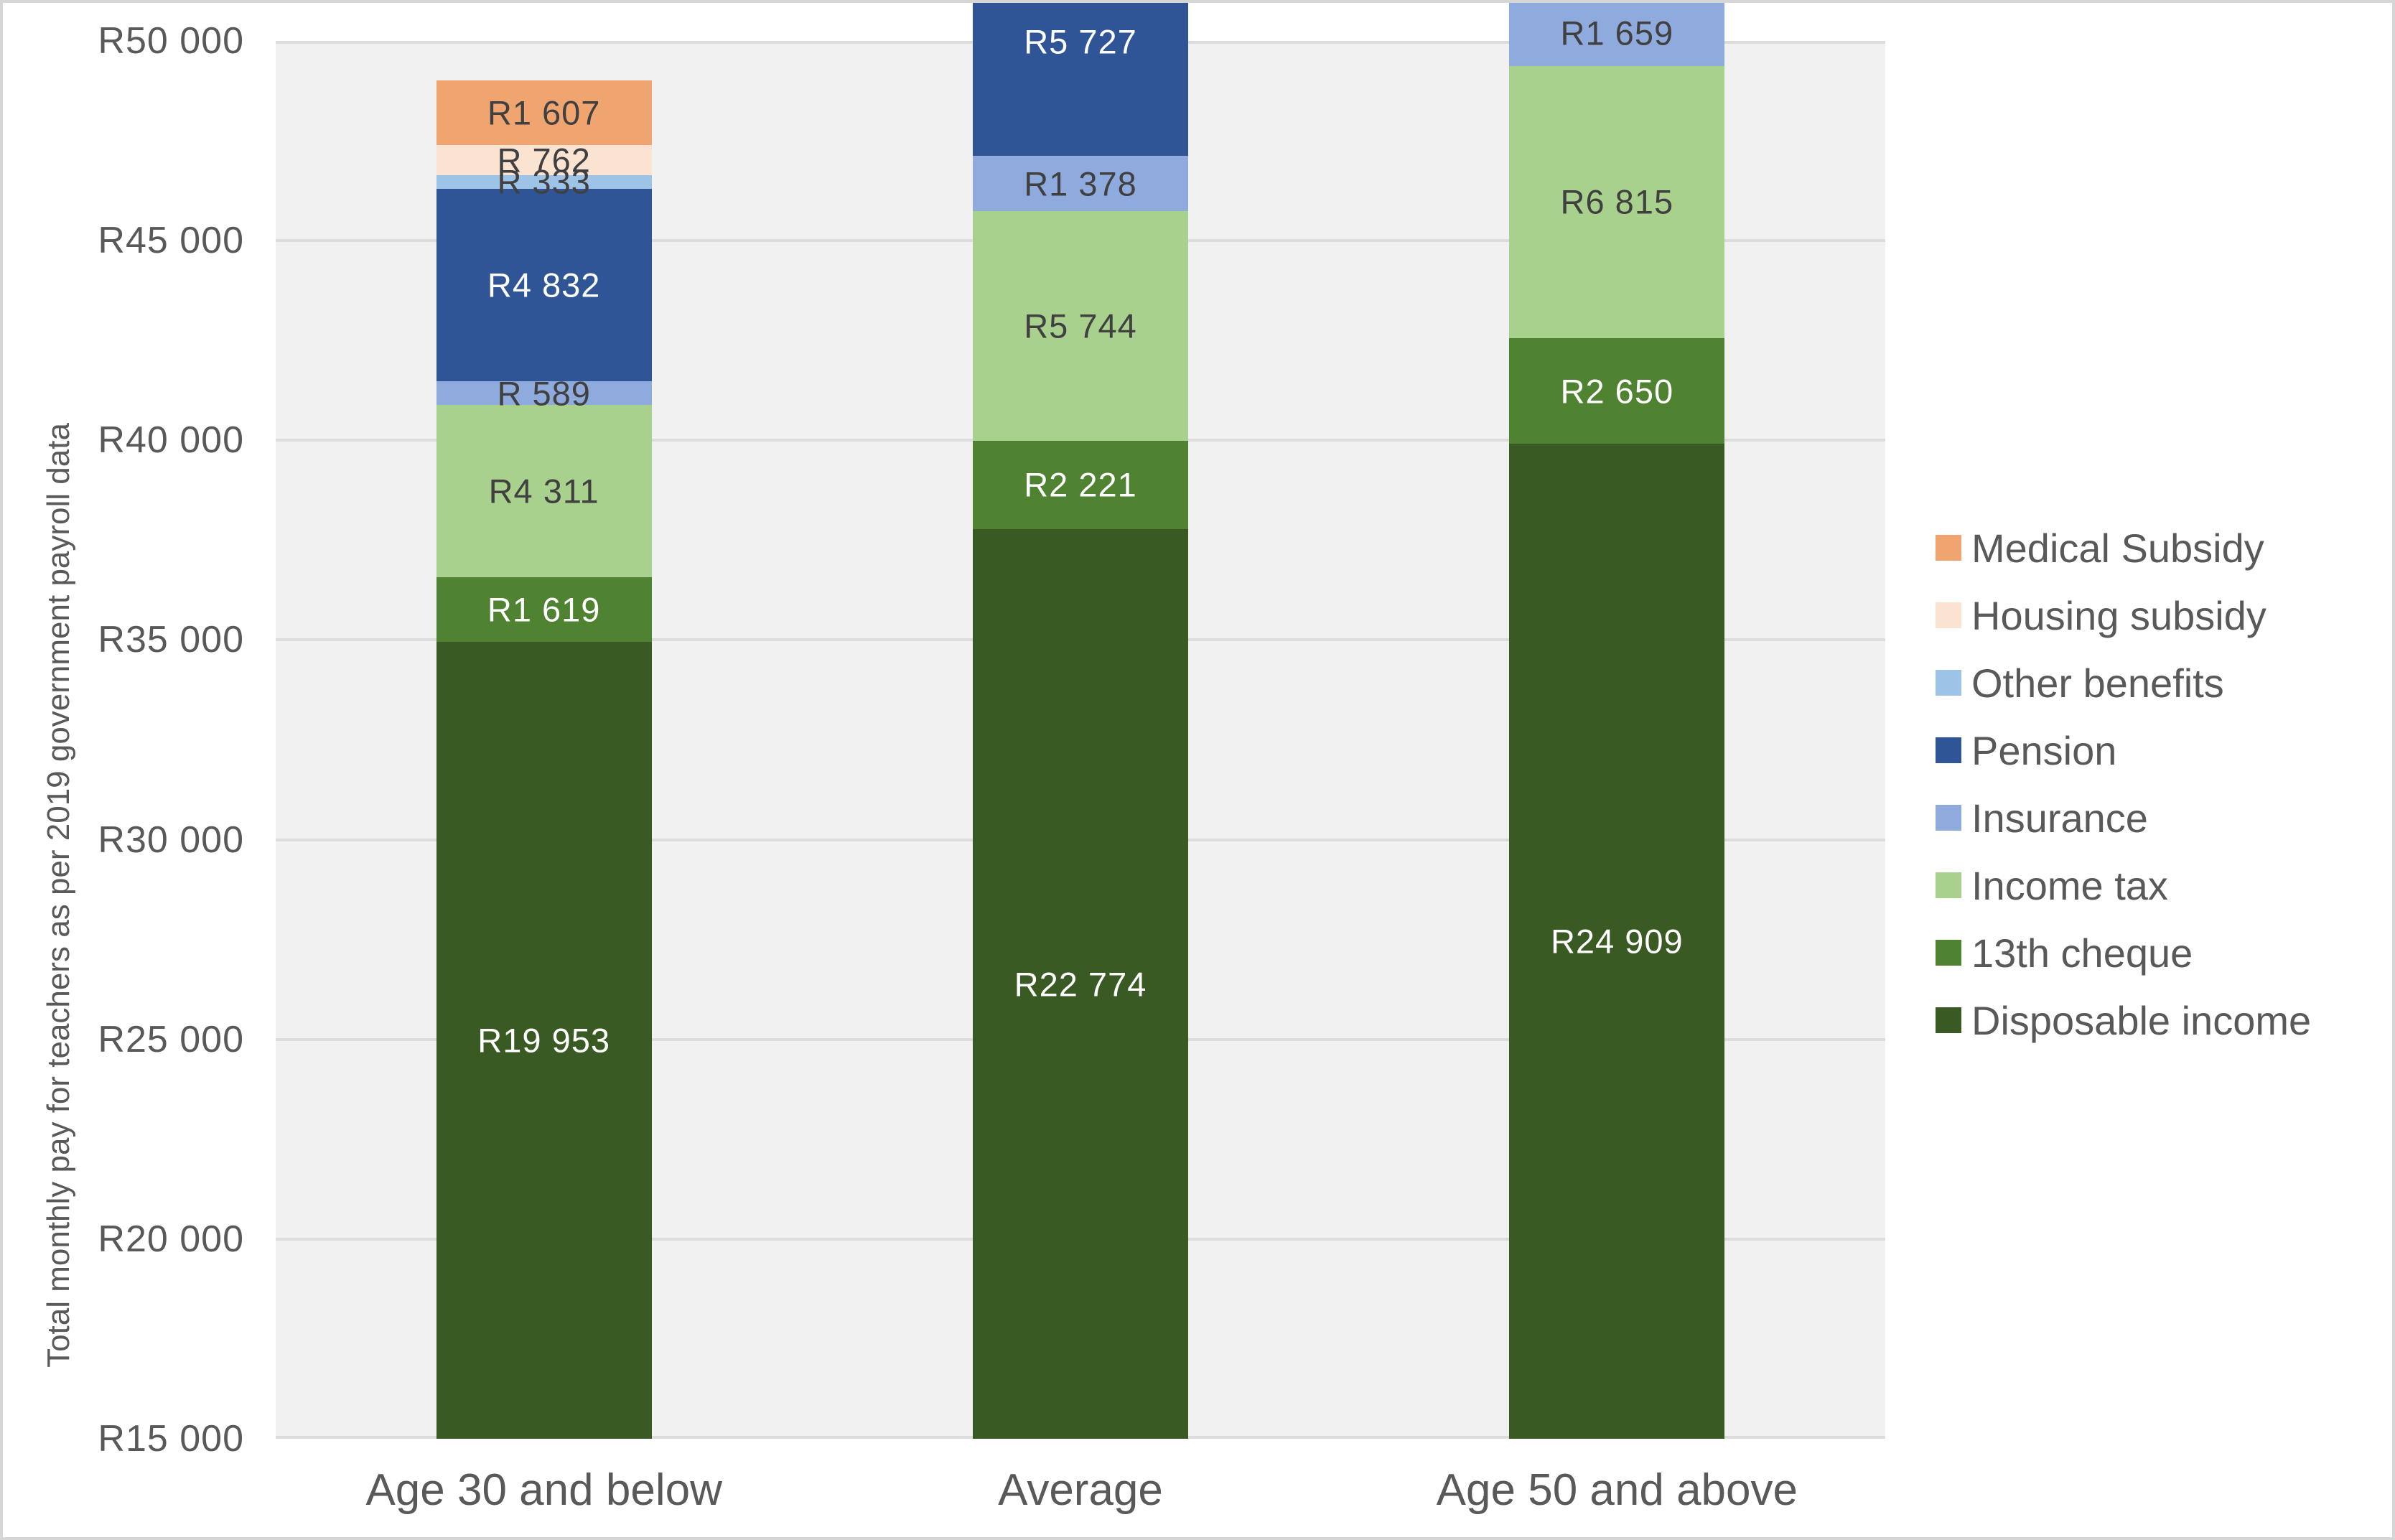 The image size is (2395, 1540). Describe the element at coordinates (543, 1490) in the screenshot. I see `x-category-label: Age 30 and below` at that location.